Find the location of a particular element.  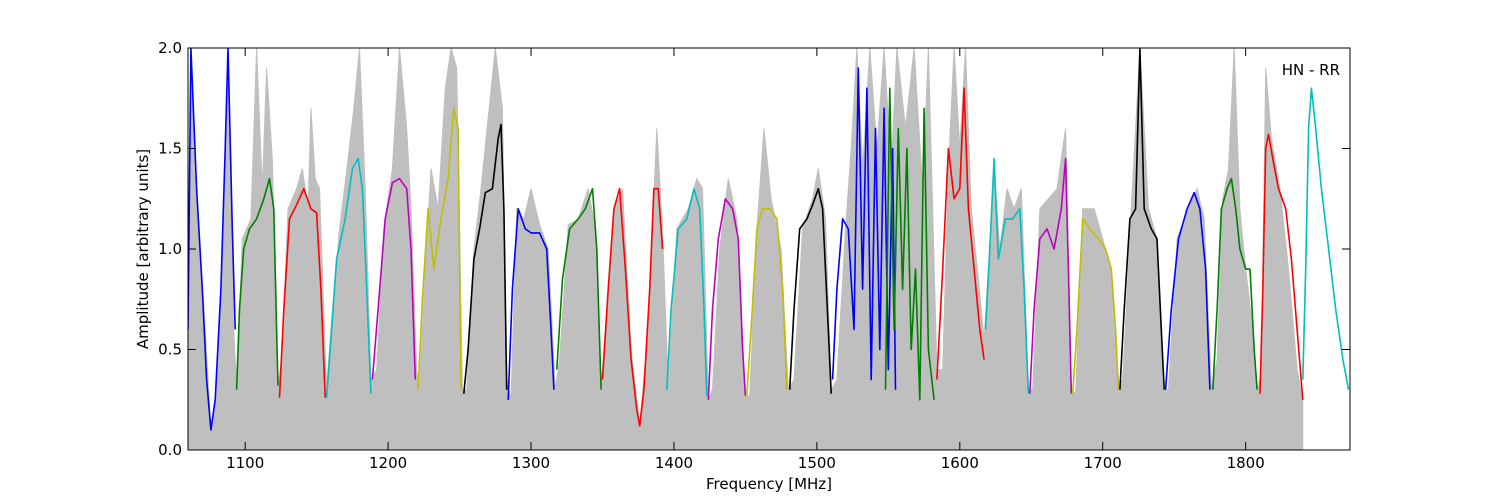

annotation-label: HN - RR is located at coordinates (1311, 70).